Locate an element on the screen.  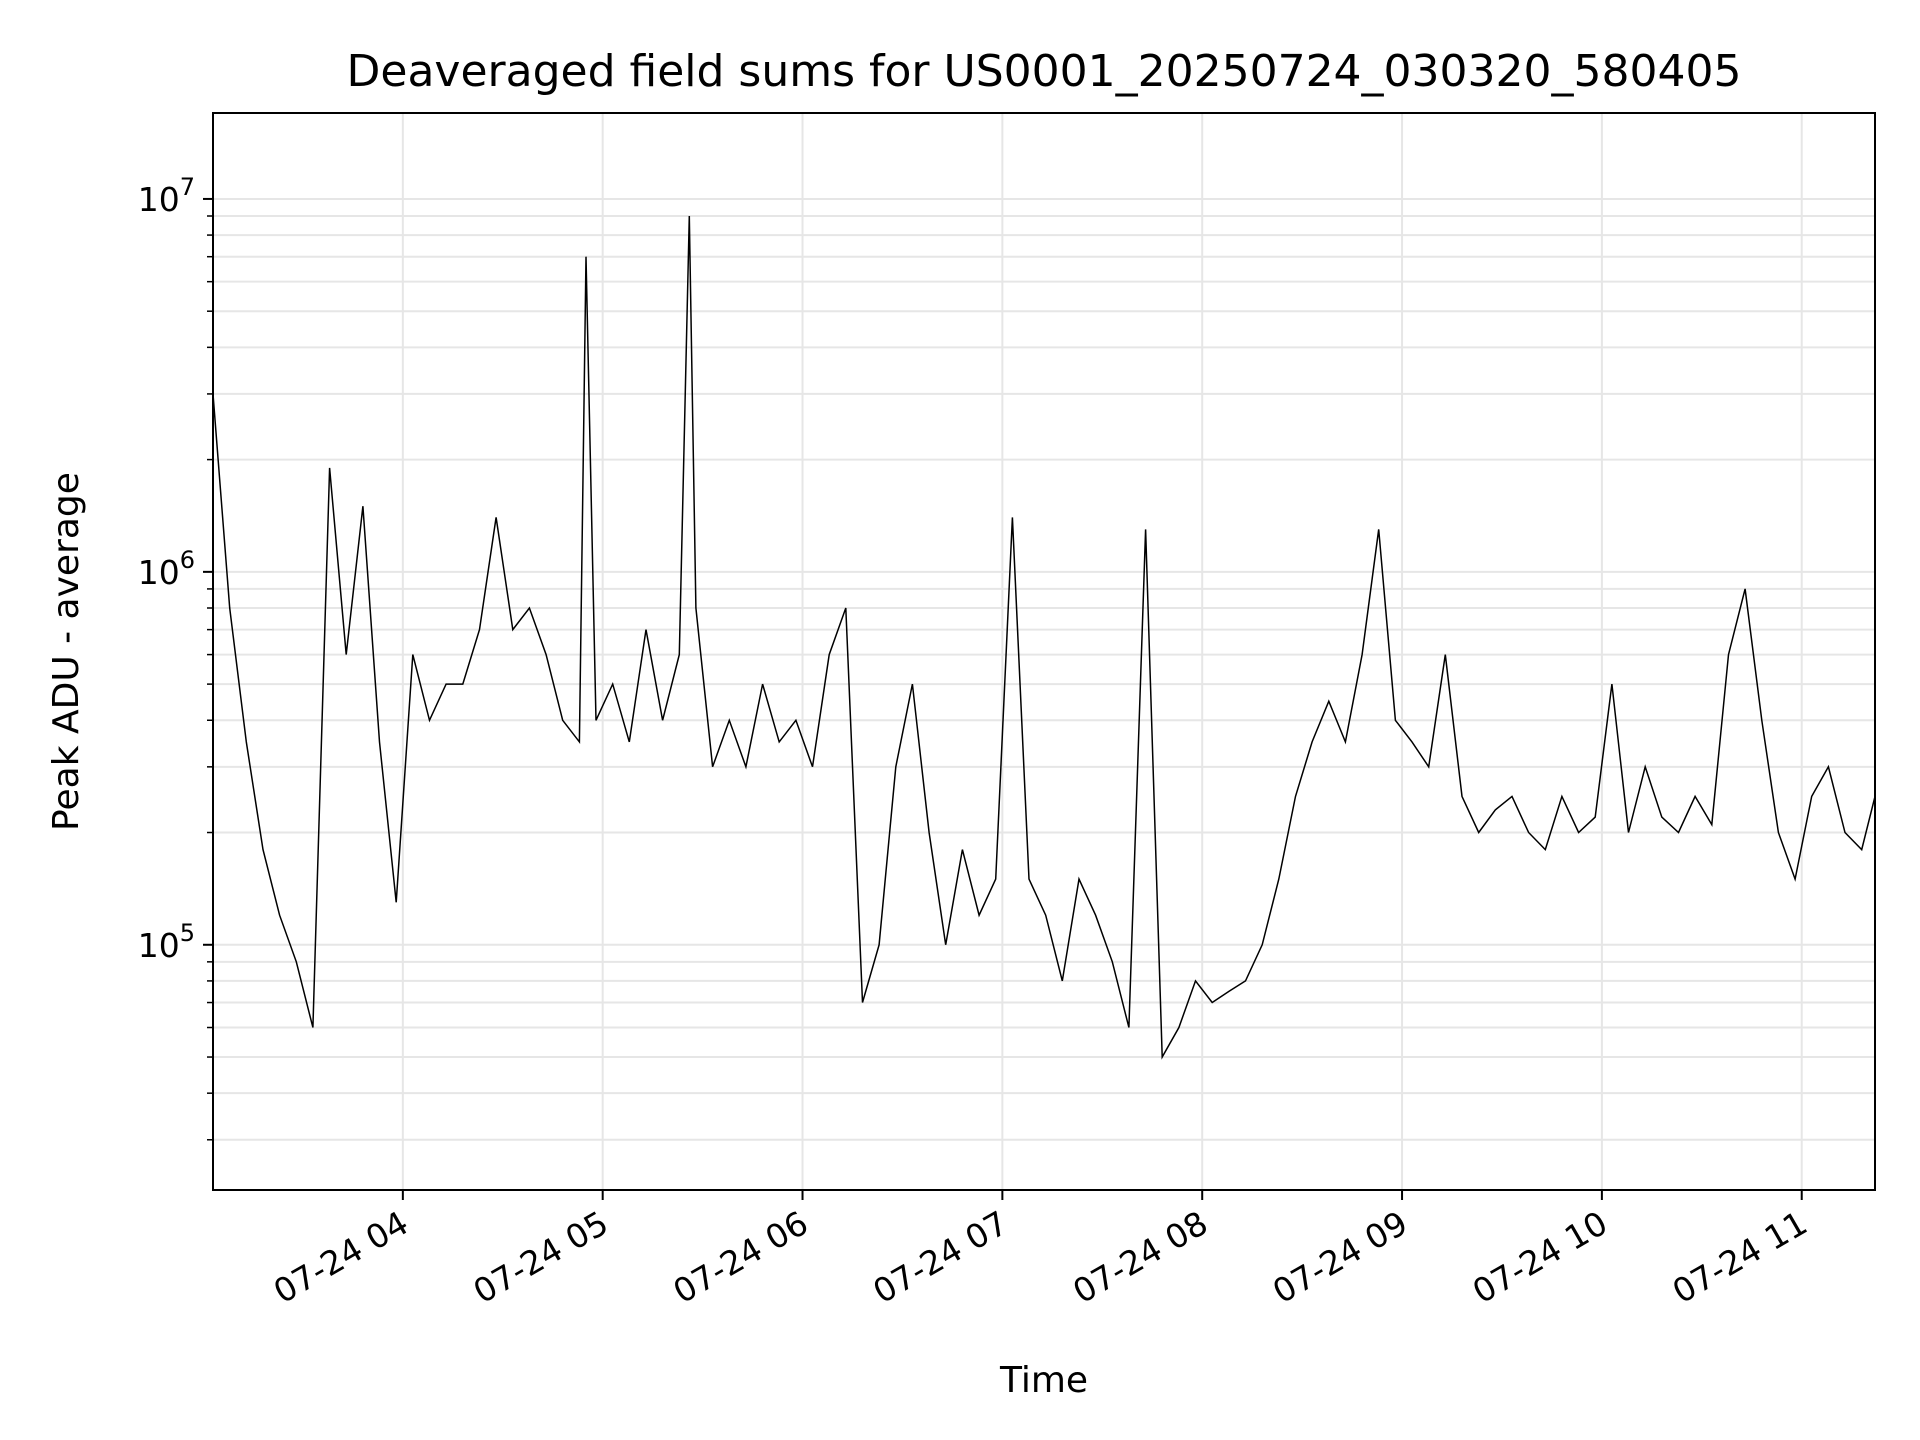
x-axis-title: Time is located at coordinates (1043, 1380).